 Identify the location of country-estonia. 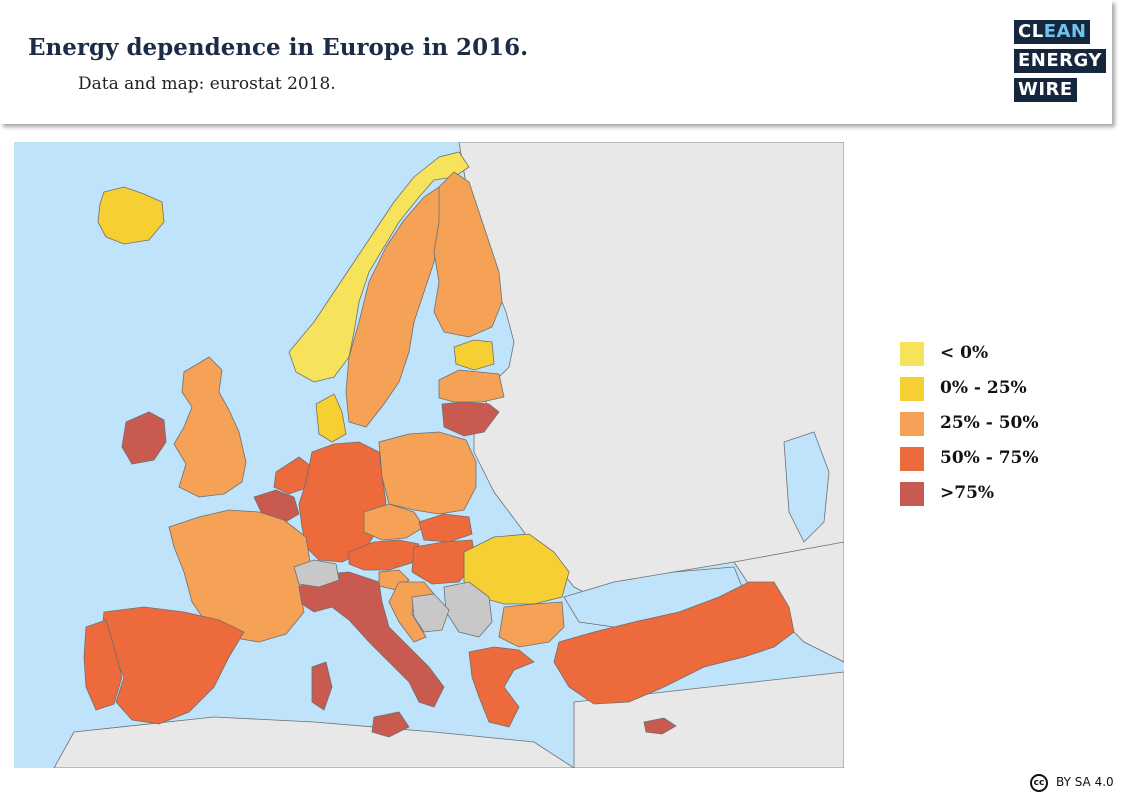
(474, 355).